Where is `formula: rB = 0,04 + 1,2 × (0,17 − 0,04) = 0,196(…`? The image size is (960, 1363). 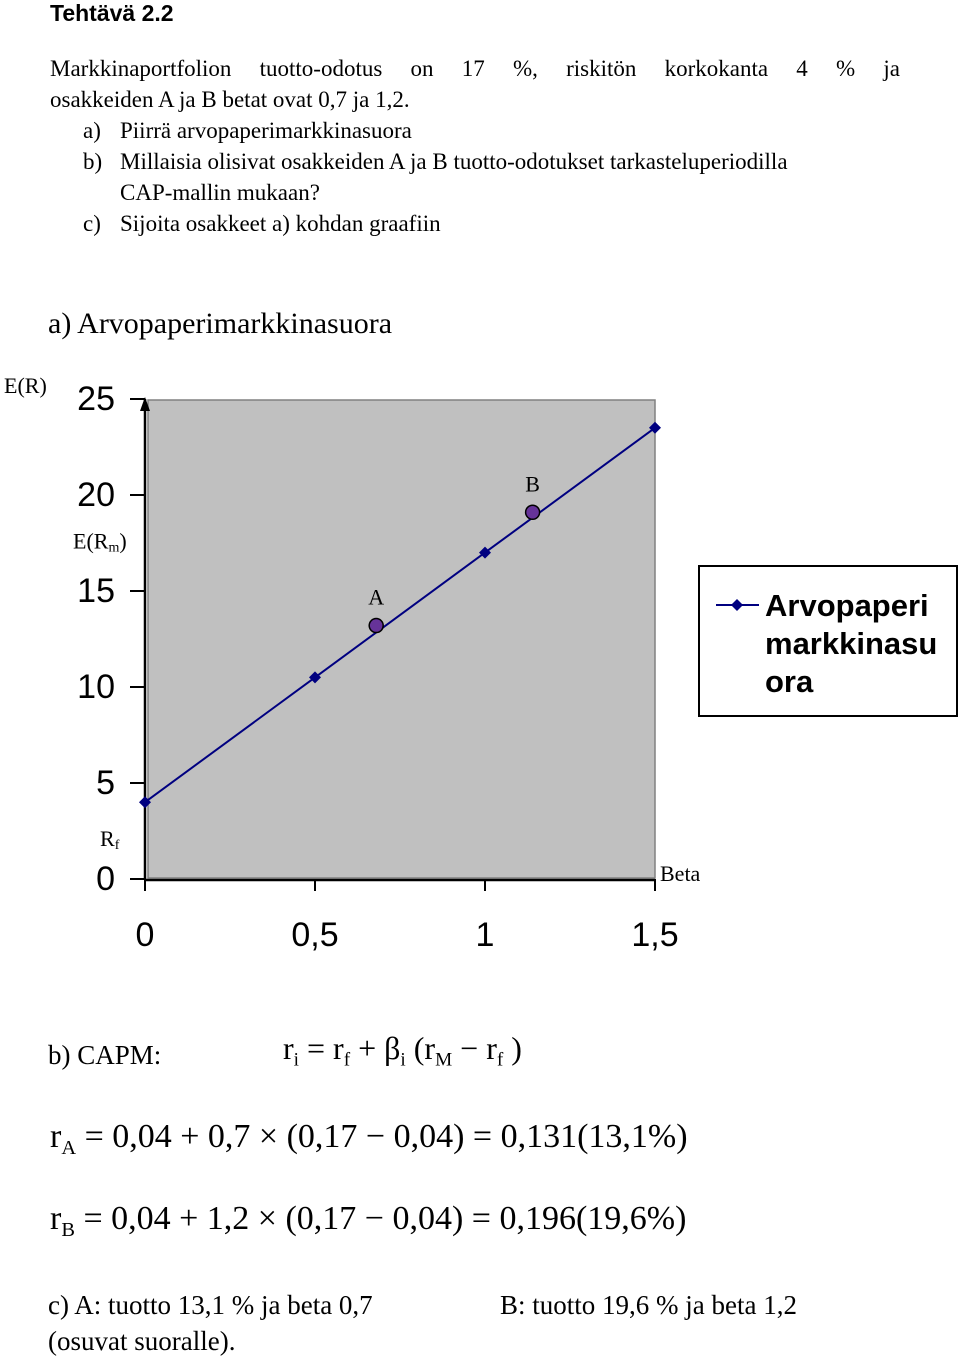 formula: rB = 0,04 + 1,2 × (0,17 − 0,04) = 0,196(… is located at coordinates (368, 1221).